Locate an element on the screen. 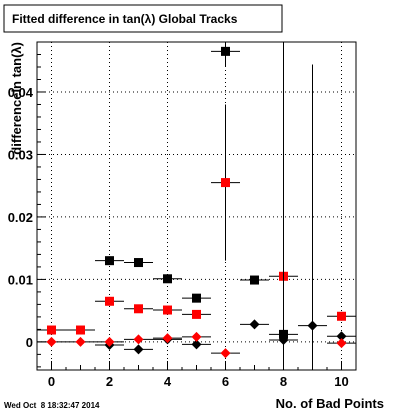  timestamp: Wed Oct 8 18:32:47 2014 is located at coordinates (52, 405).